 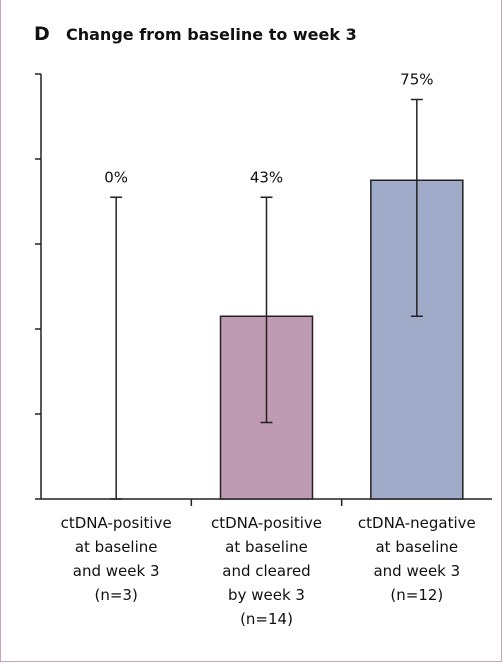 I want to click on category-label-1-line-4: (n=14), so click(x=266, y=619).